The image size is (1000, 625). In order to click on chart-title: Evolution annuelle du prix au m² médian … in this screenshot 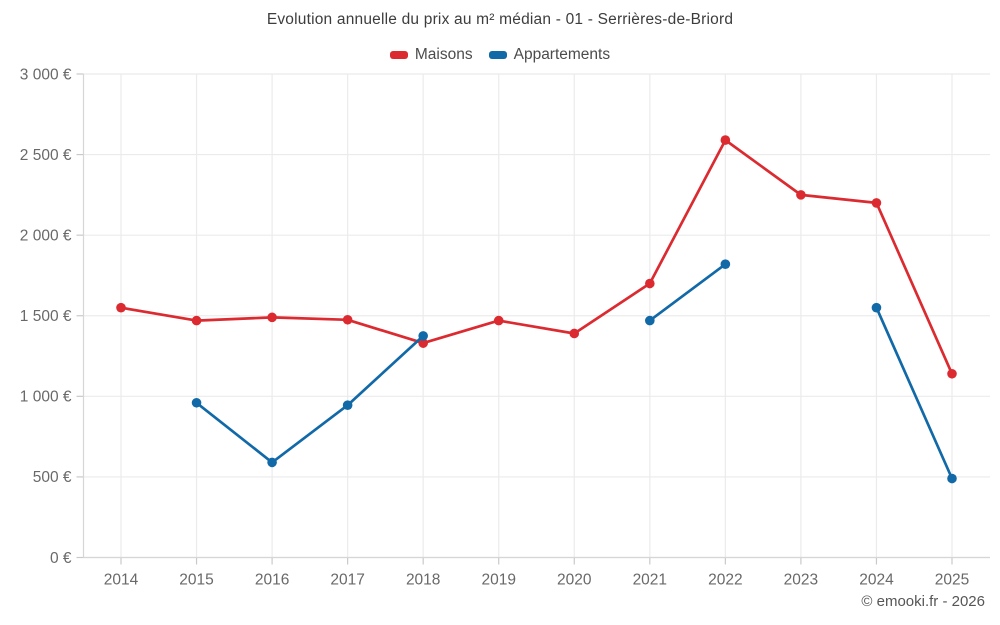, I will do `click(500, 19)`.